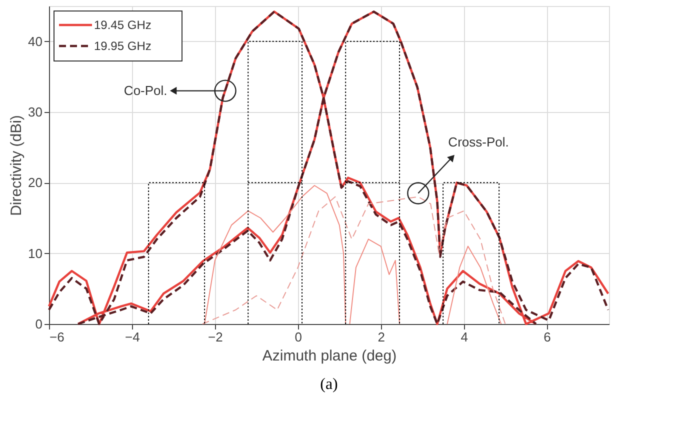 The width and height of the screenshot is (673, 432). I want to click on annotation: Cross-Pol., so click(478, 142).